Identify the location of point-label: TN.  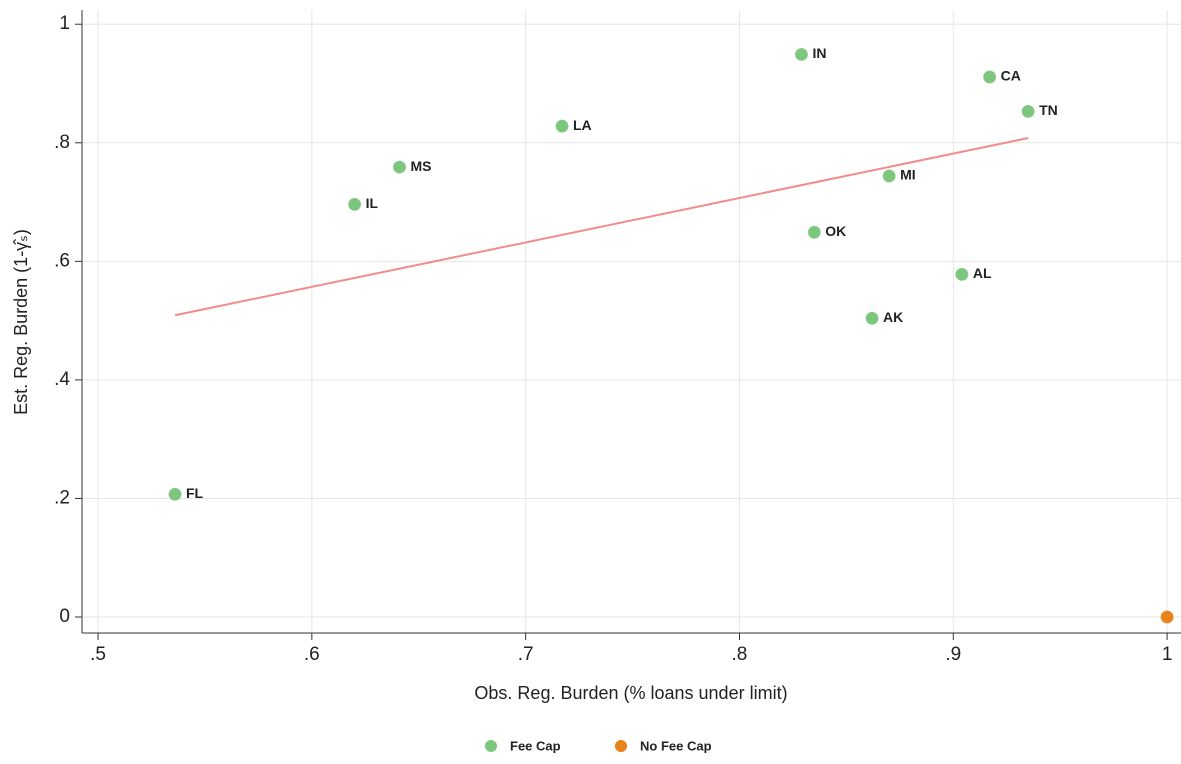
(1048, 110).